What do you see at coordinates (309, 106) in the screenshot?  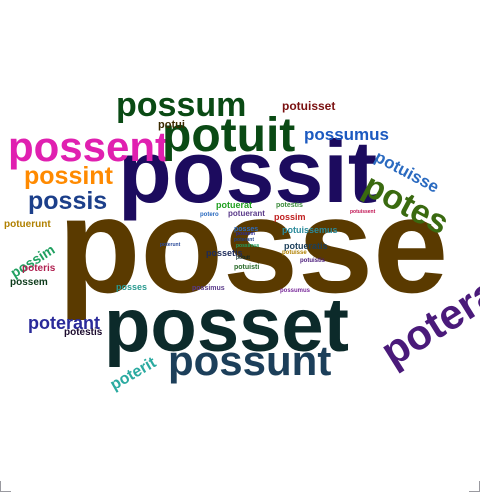 I see `word-potuisset: potuisset` at bounding box center [309, 106].